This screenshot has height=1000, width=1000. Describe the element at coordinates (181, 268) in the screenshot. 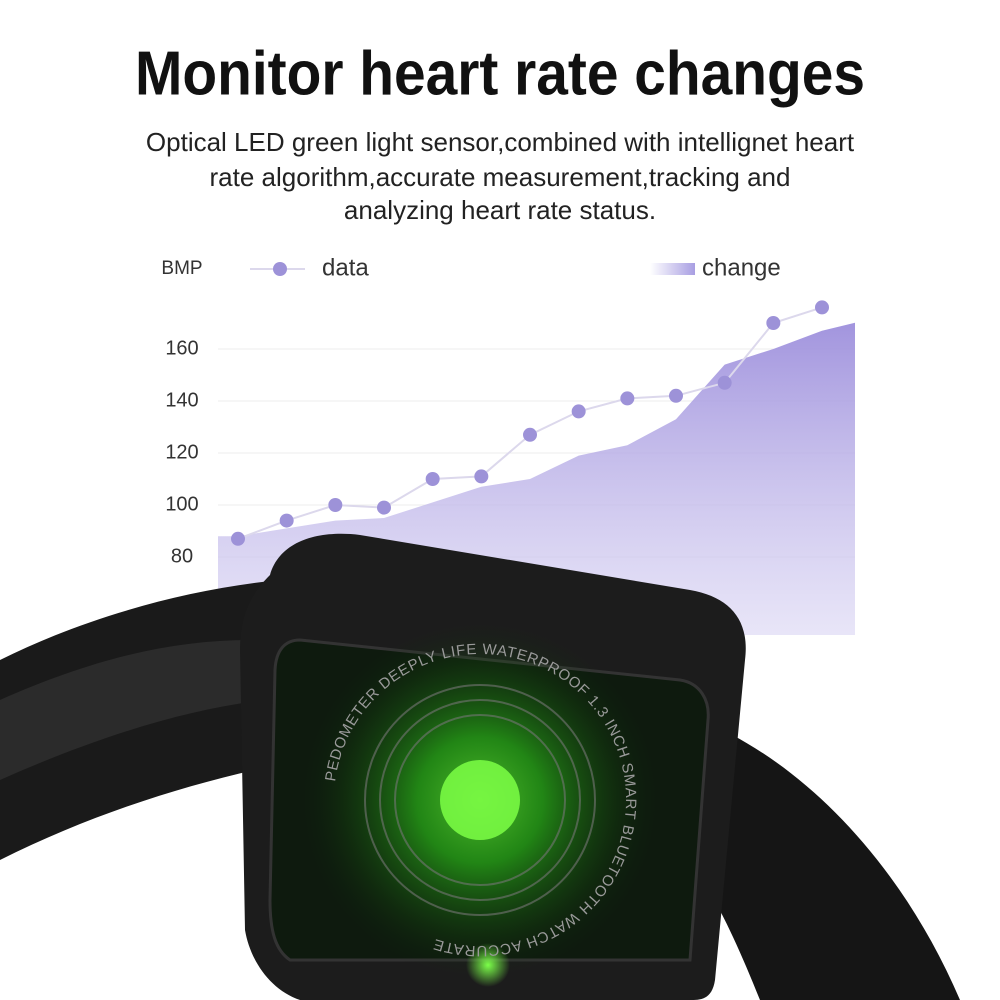

I see `y-axis-label: BMP` at that location.